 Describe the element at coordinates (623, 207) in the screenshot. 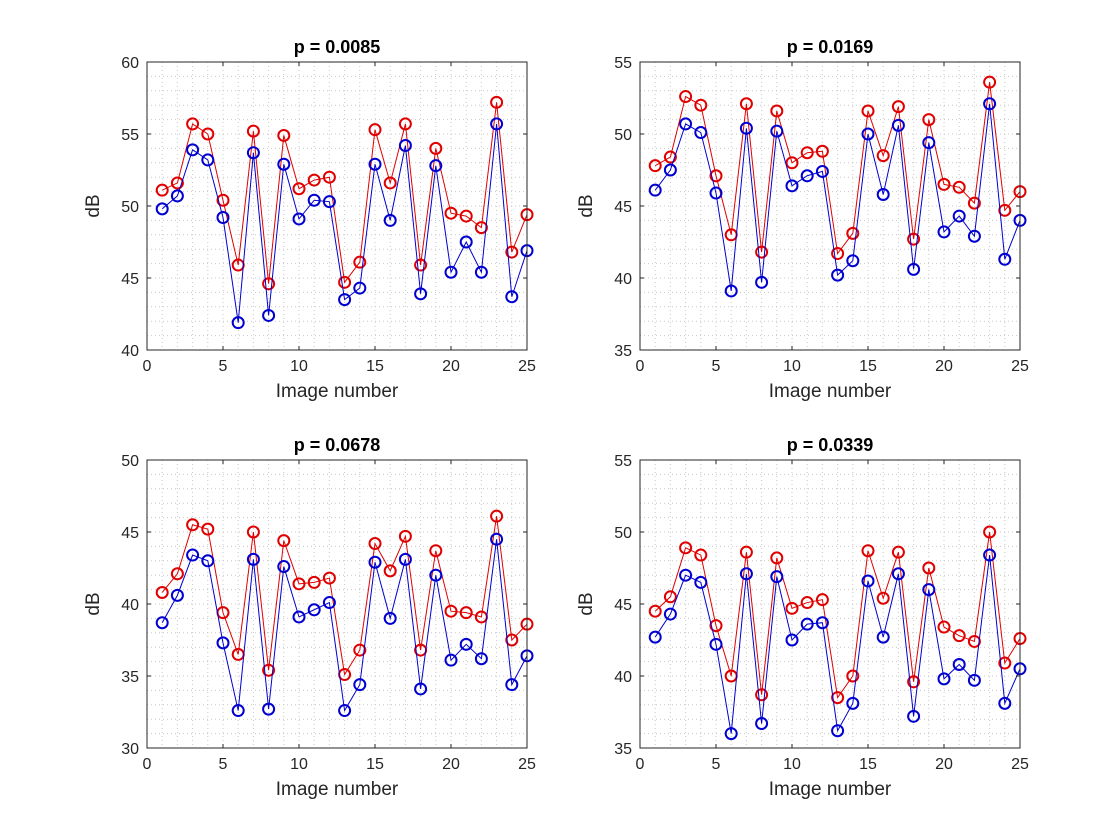

I see `y-tick-label: 45` at that location.